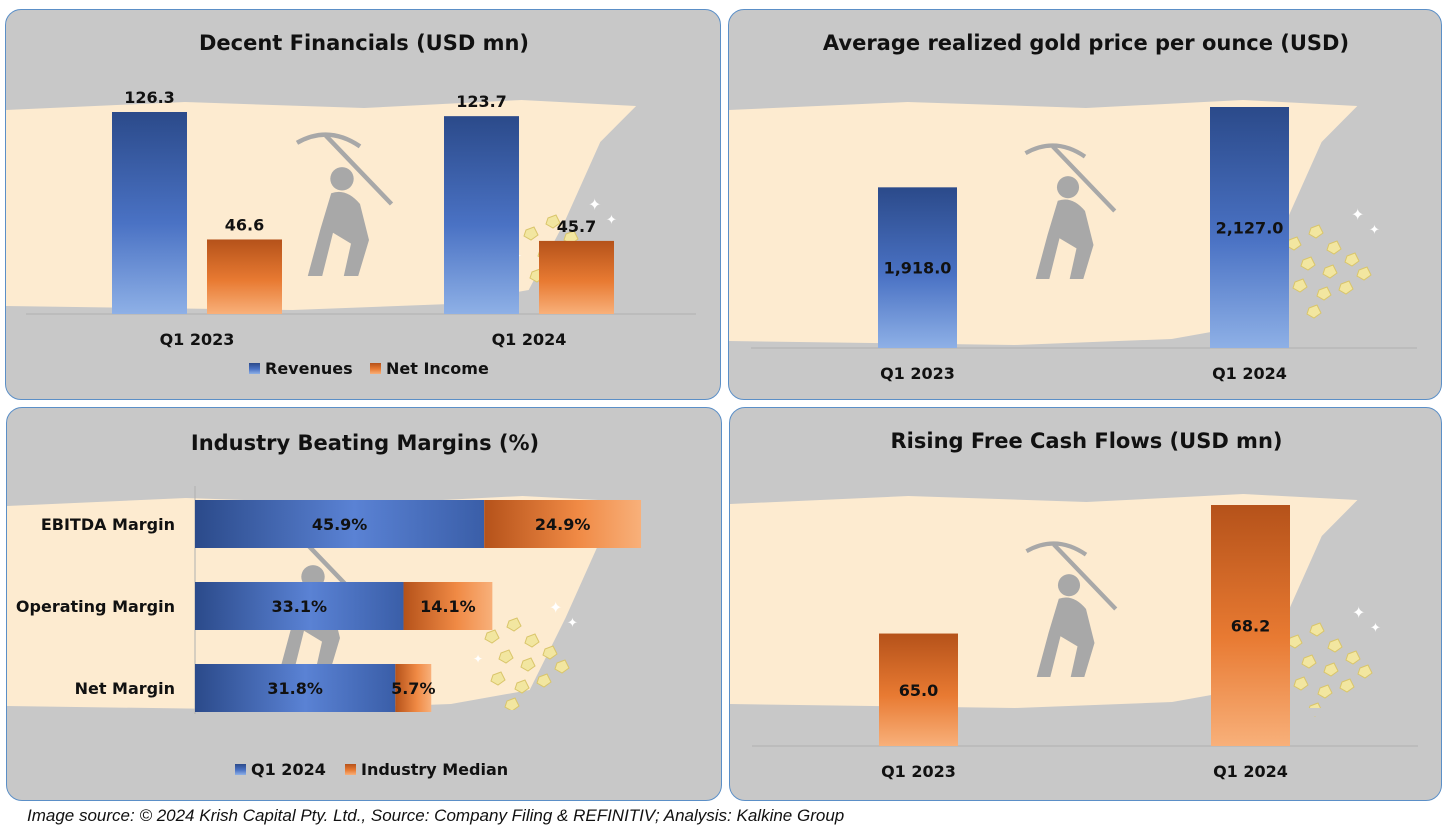  I want to click on data-label: 5.7%, so click(413, 688).